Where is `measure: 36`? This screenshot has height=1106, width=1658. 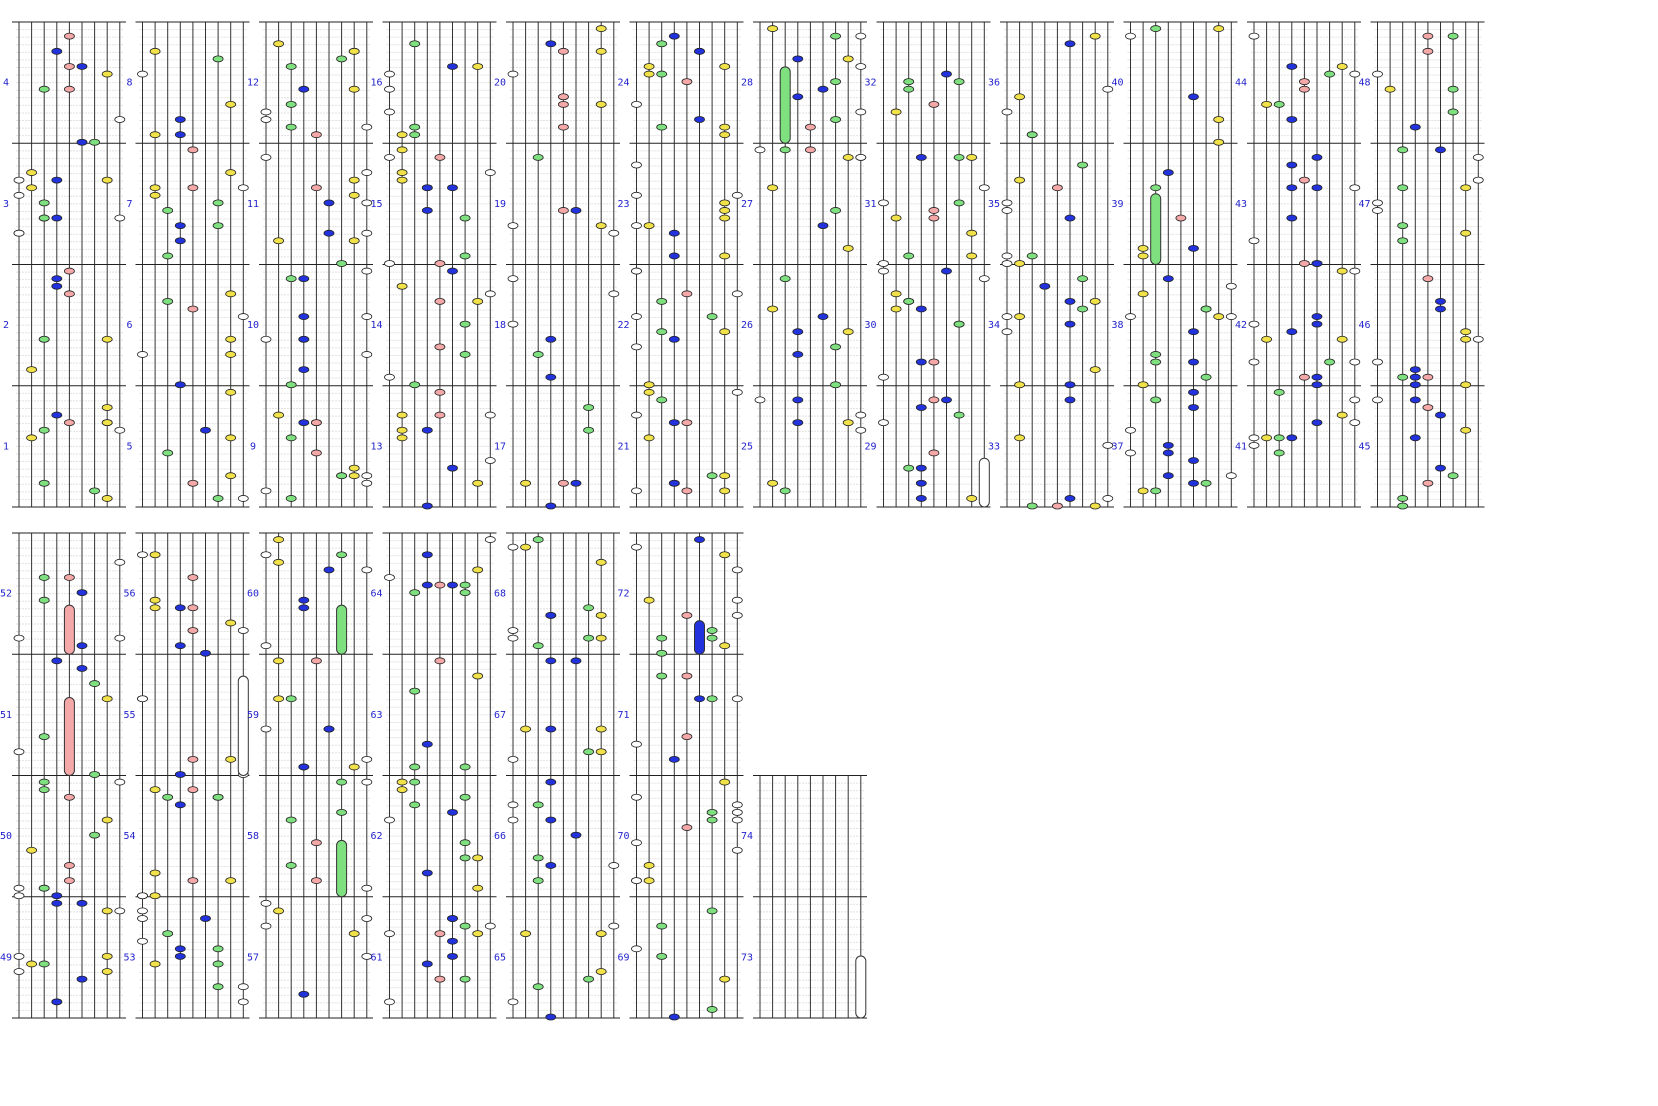 measure: 36 is located at coordinates (1051, 82).